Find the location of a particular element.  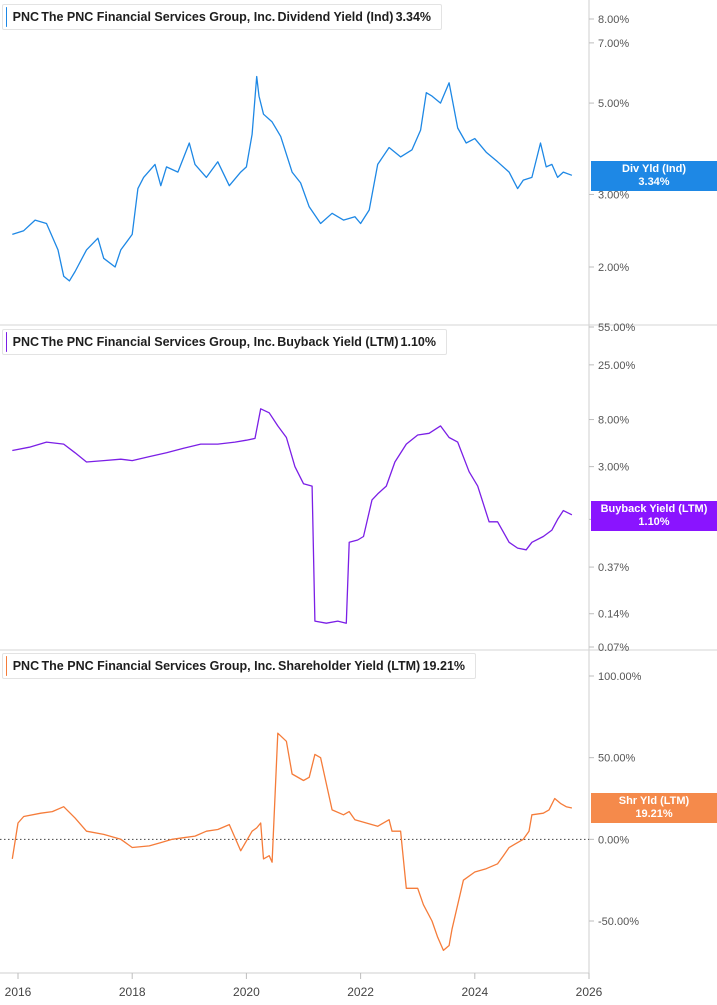

x-tick-label: 2022 is located at coordinates (360, 992).